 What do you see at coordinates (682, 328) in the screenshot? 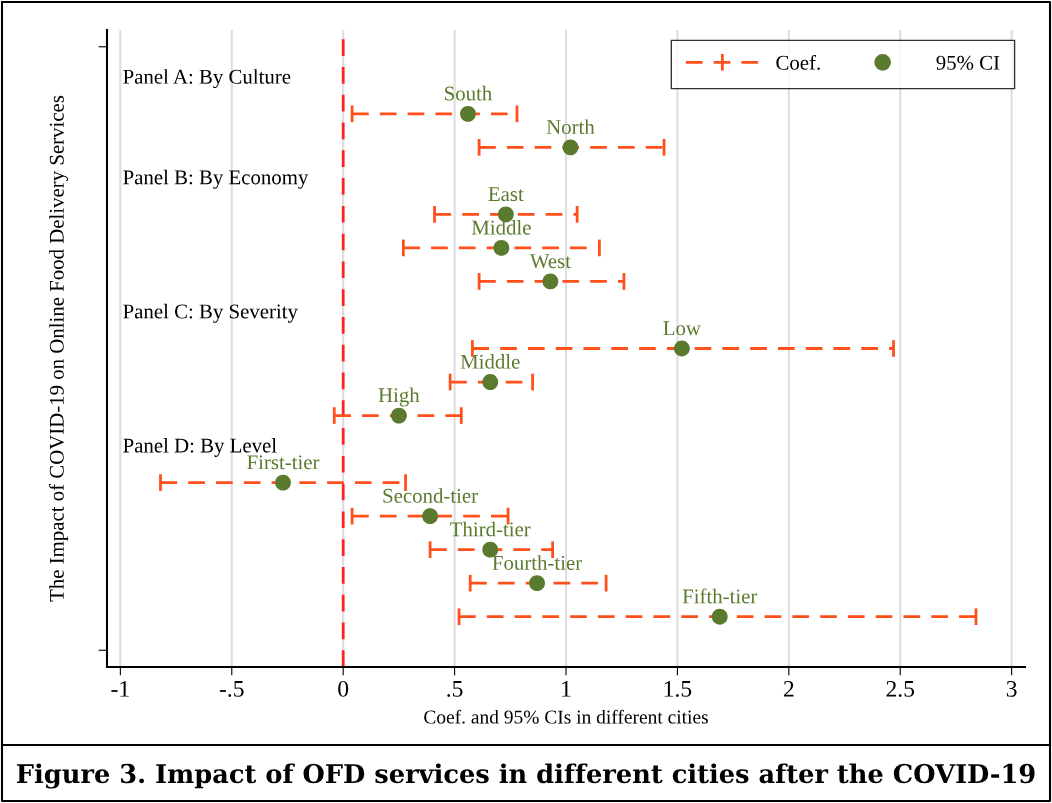
I see `data-label: Low` at bounding box center [682, 328].